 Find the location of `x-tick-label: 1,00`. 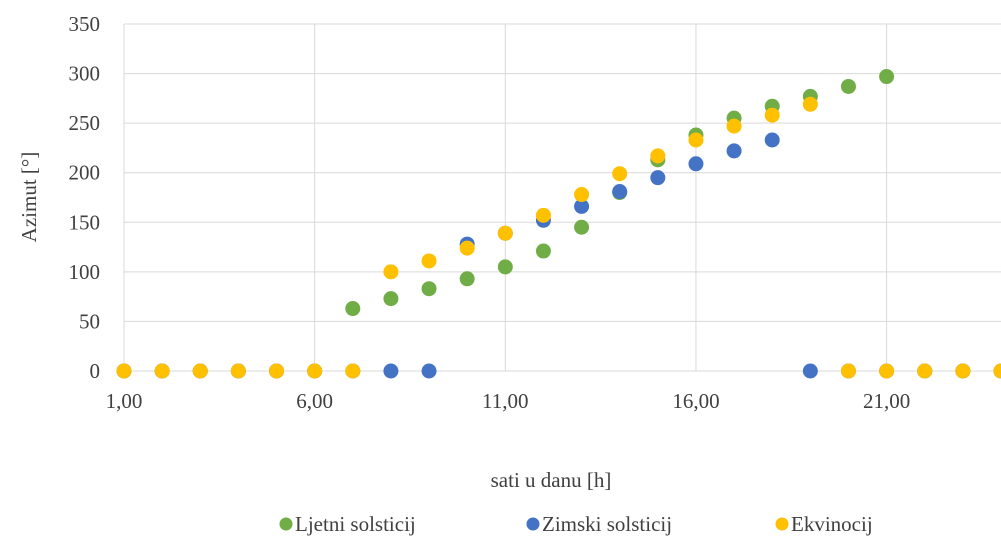

x-tick-label: 1,00 is located at coordinates (124, 401).